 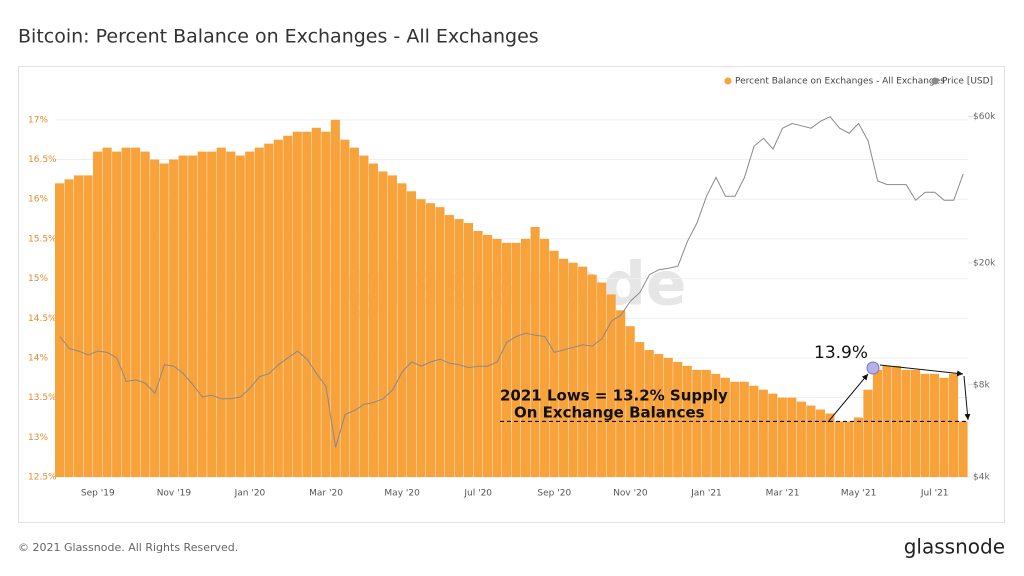 I want to click on y-tick-label: 12.5%, so click(x=42, y=478).